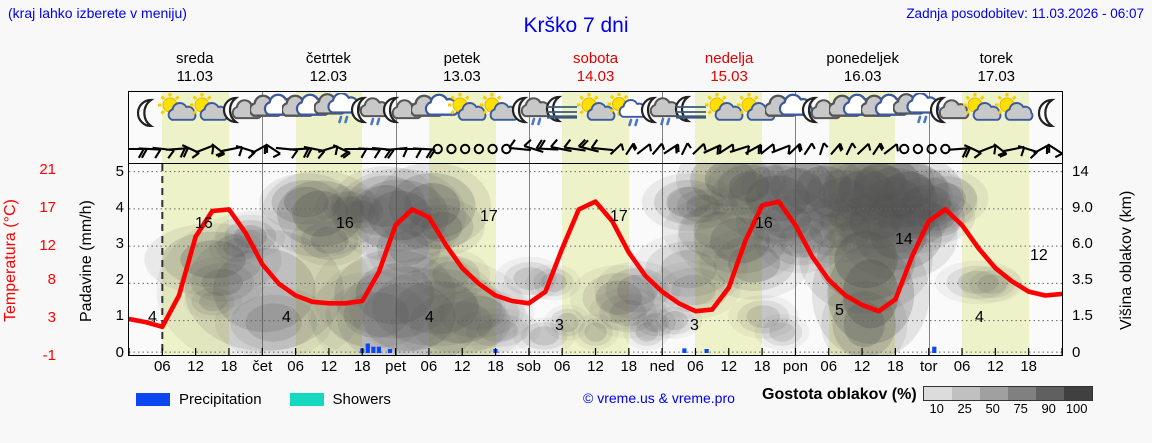 The height and width of the screenshot is (443, 1152). Describe the element at coordinates (1080, 171) in the screenshot. I see `cloud-height-tick-0: 14` at that location.